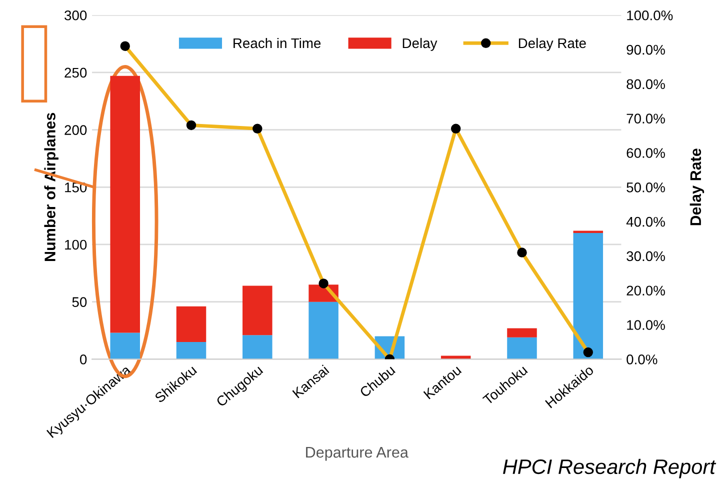 This screenshot has height=488, width=719. Describe the element at coordinates (75, 15) in the screenshot. I see `y-tick-label: 300` at that location.